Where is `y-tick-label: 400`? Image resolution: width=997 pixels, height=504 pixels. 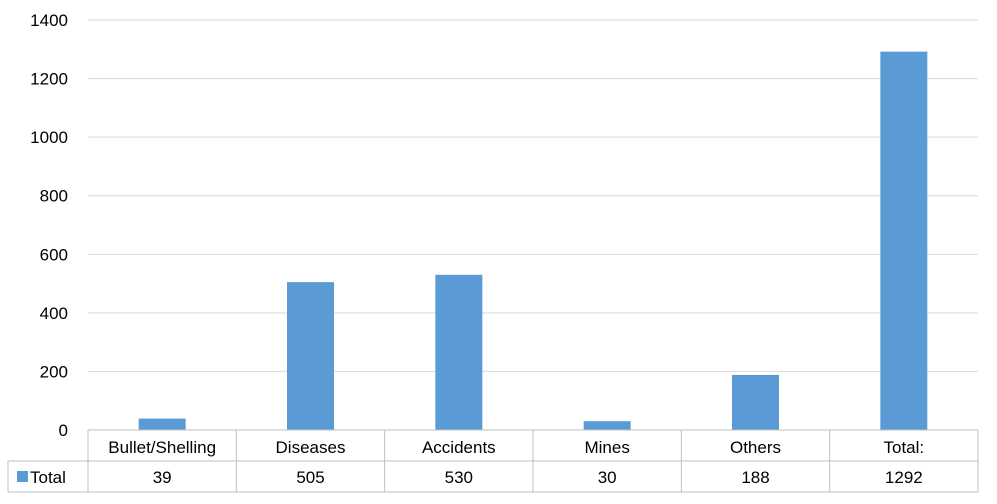 y-tick-label: 400 is located at coordinates (54, 313).